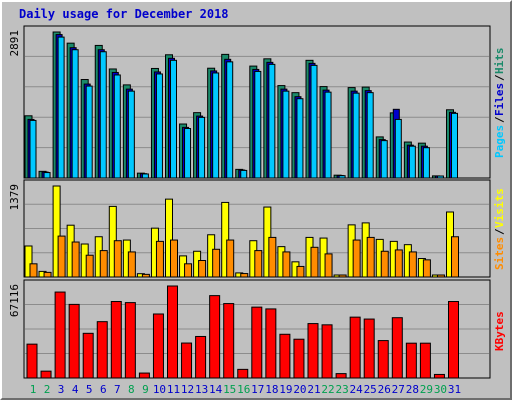  What do you see at coordinates (299, 389) in the screenshot?
I see `x-tick-label-day-20: 20` at bounding box center [299, 389].